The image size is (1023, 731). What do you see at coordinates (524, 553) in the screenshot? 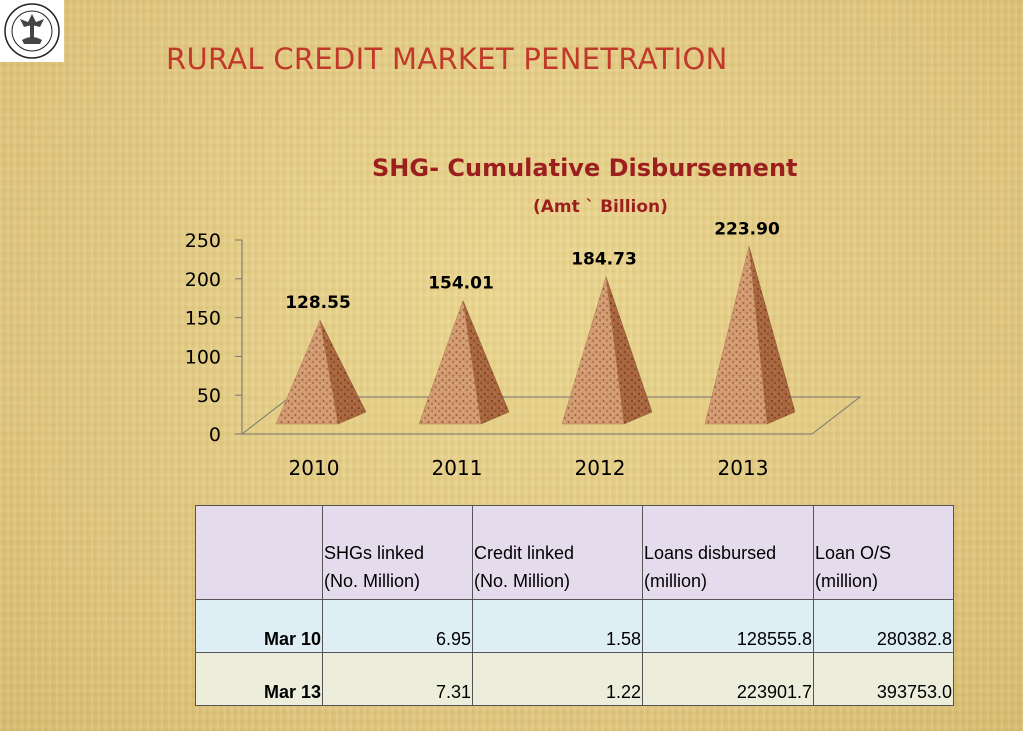
I see `column-header-line1: Credit linked` at bounding box center [524, 553].